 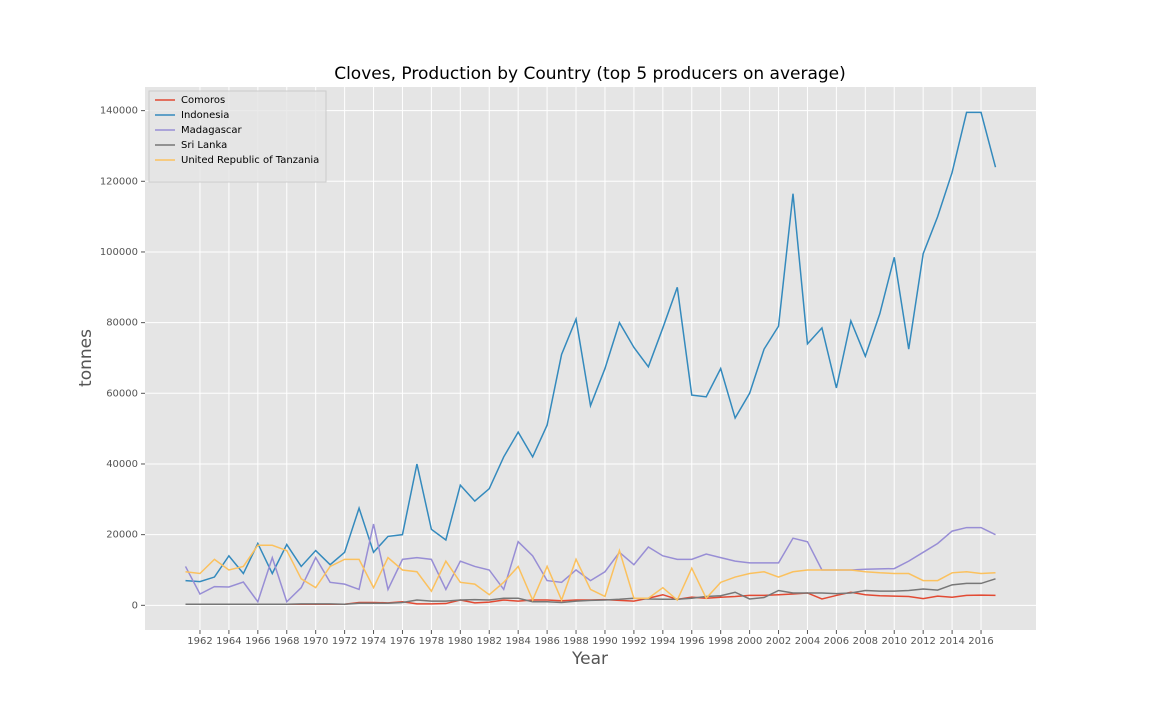 What do you see at coordinates (122, 323) in the screenshot?
I see `y-tick-label: 80000` at bounding box center [122, 323].